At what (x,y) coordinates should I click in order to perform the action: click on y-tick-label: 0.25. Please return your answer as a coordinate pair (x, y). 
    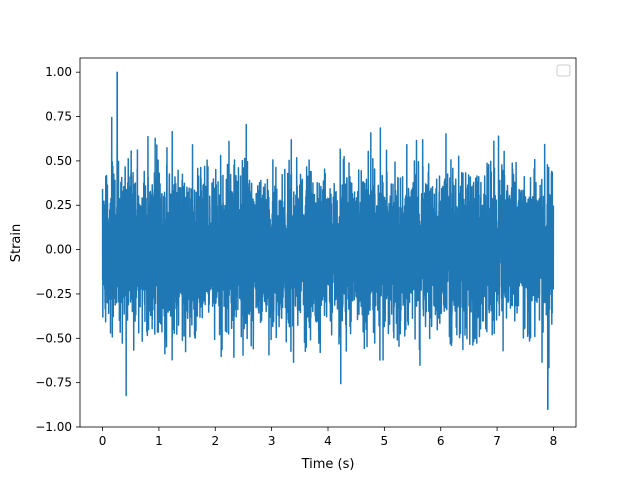
    Looking at the image, I should click on (58, 205).